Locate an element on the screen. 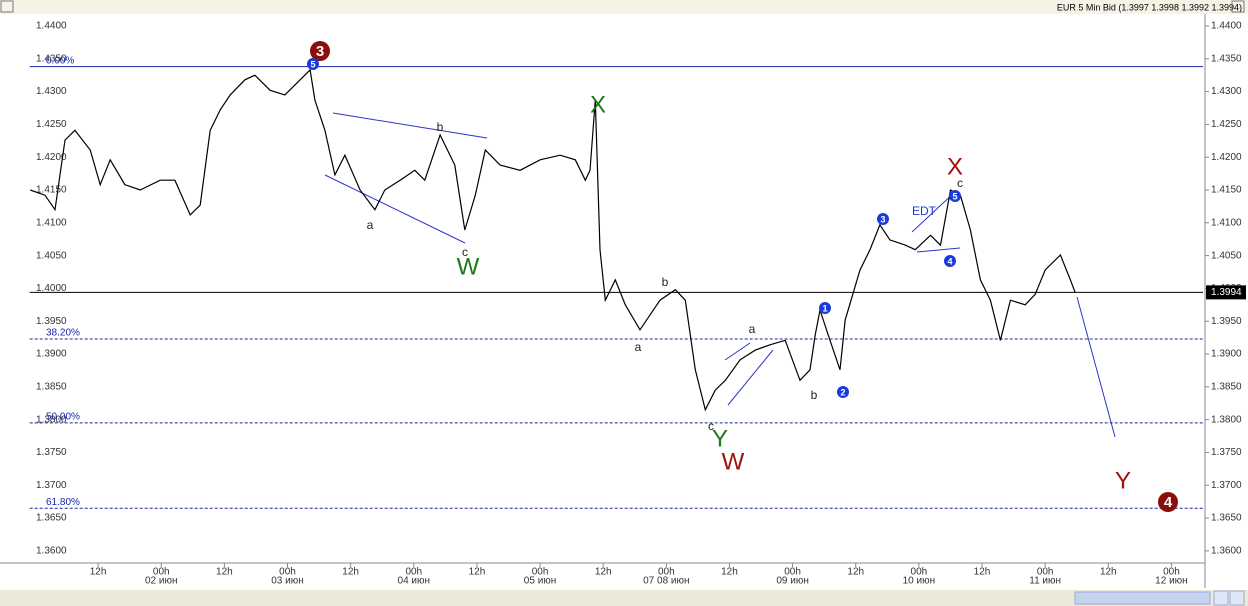 The image size is (1248, 606). x-tick-date: 05 июн is located at coordinates (540, 581).